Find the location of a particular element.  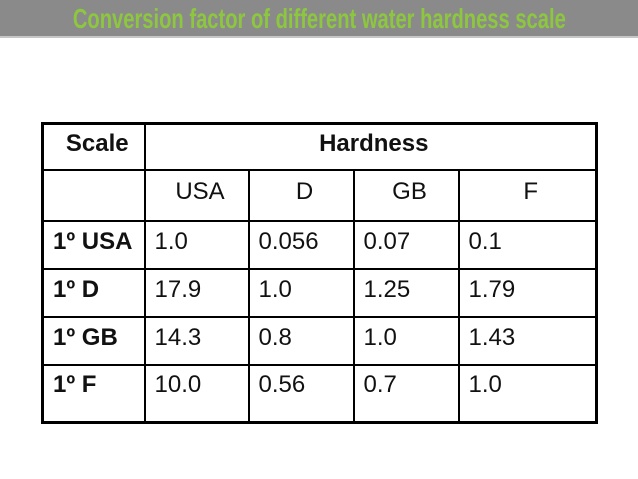

table-row: 1º GB 14.3 0.8 1.0 1.43 is located at coordinates (319, 340).